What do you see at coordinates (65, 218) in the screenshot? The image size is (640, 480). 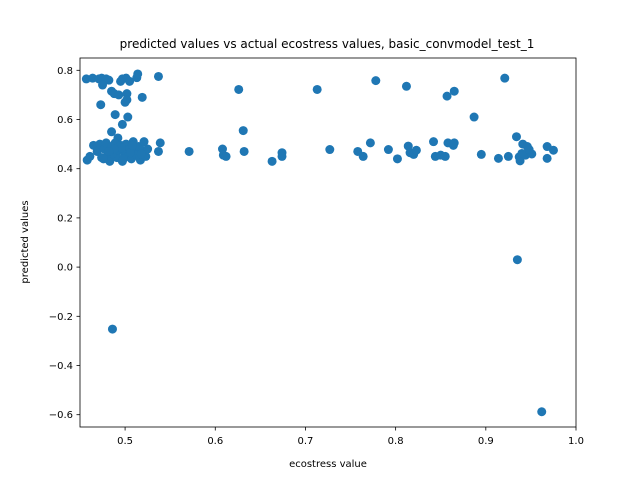 I see `y-tick-label: 0.2` at bounding box center [65, 218].